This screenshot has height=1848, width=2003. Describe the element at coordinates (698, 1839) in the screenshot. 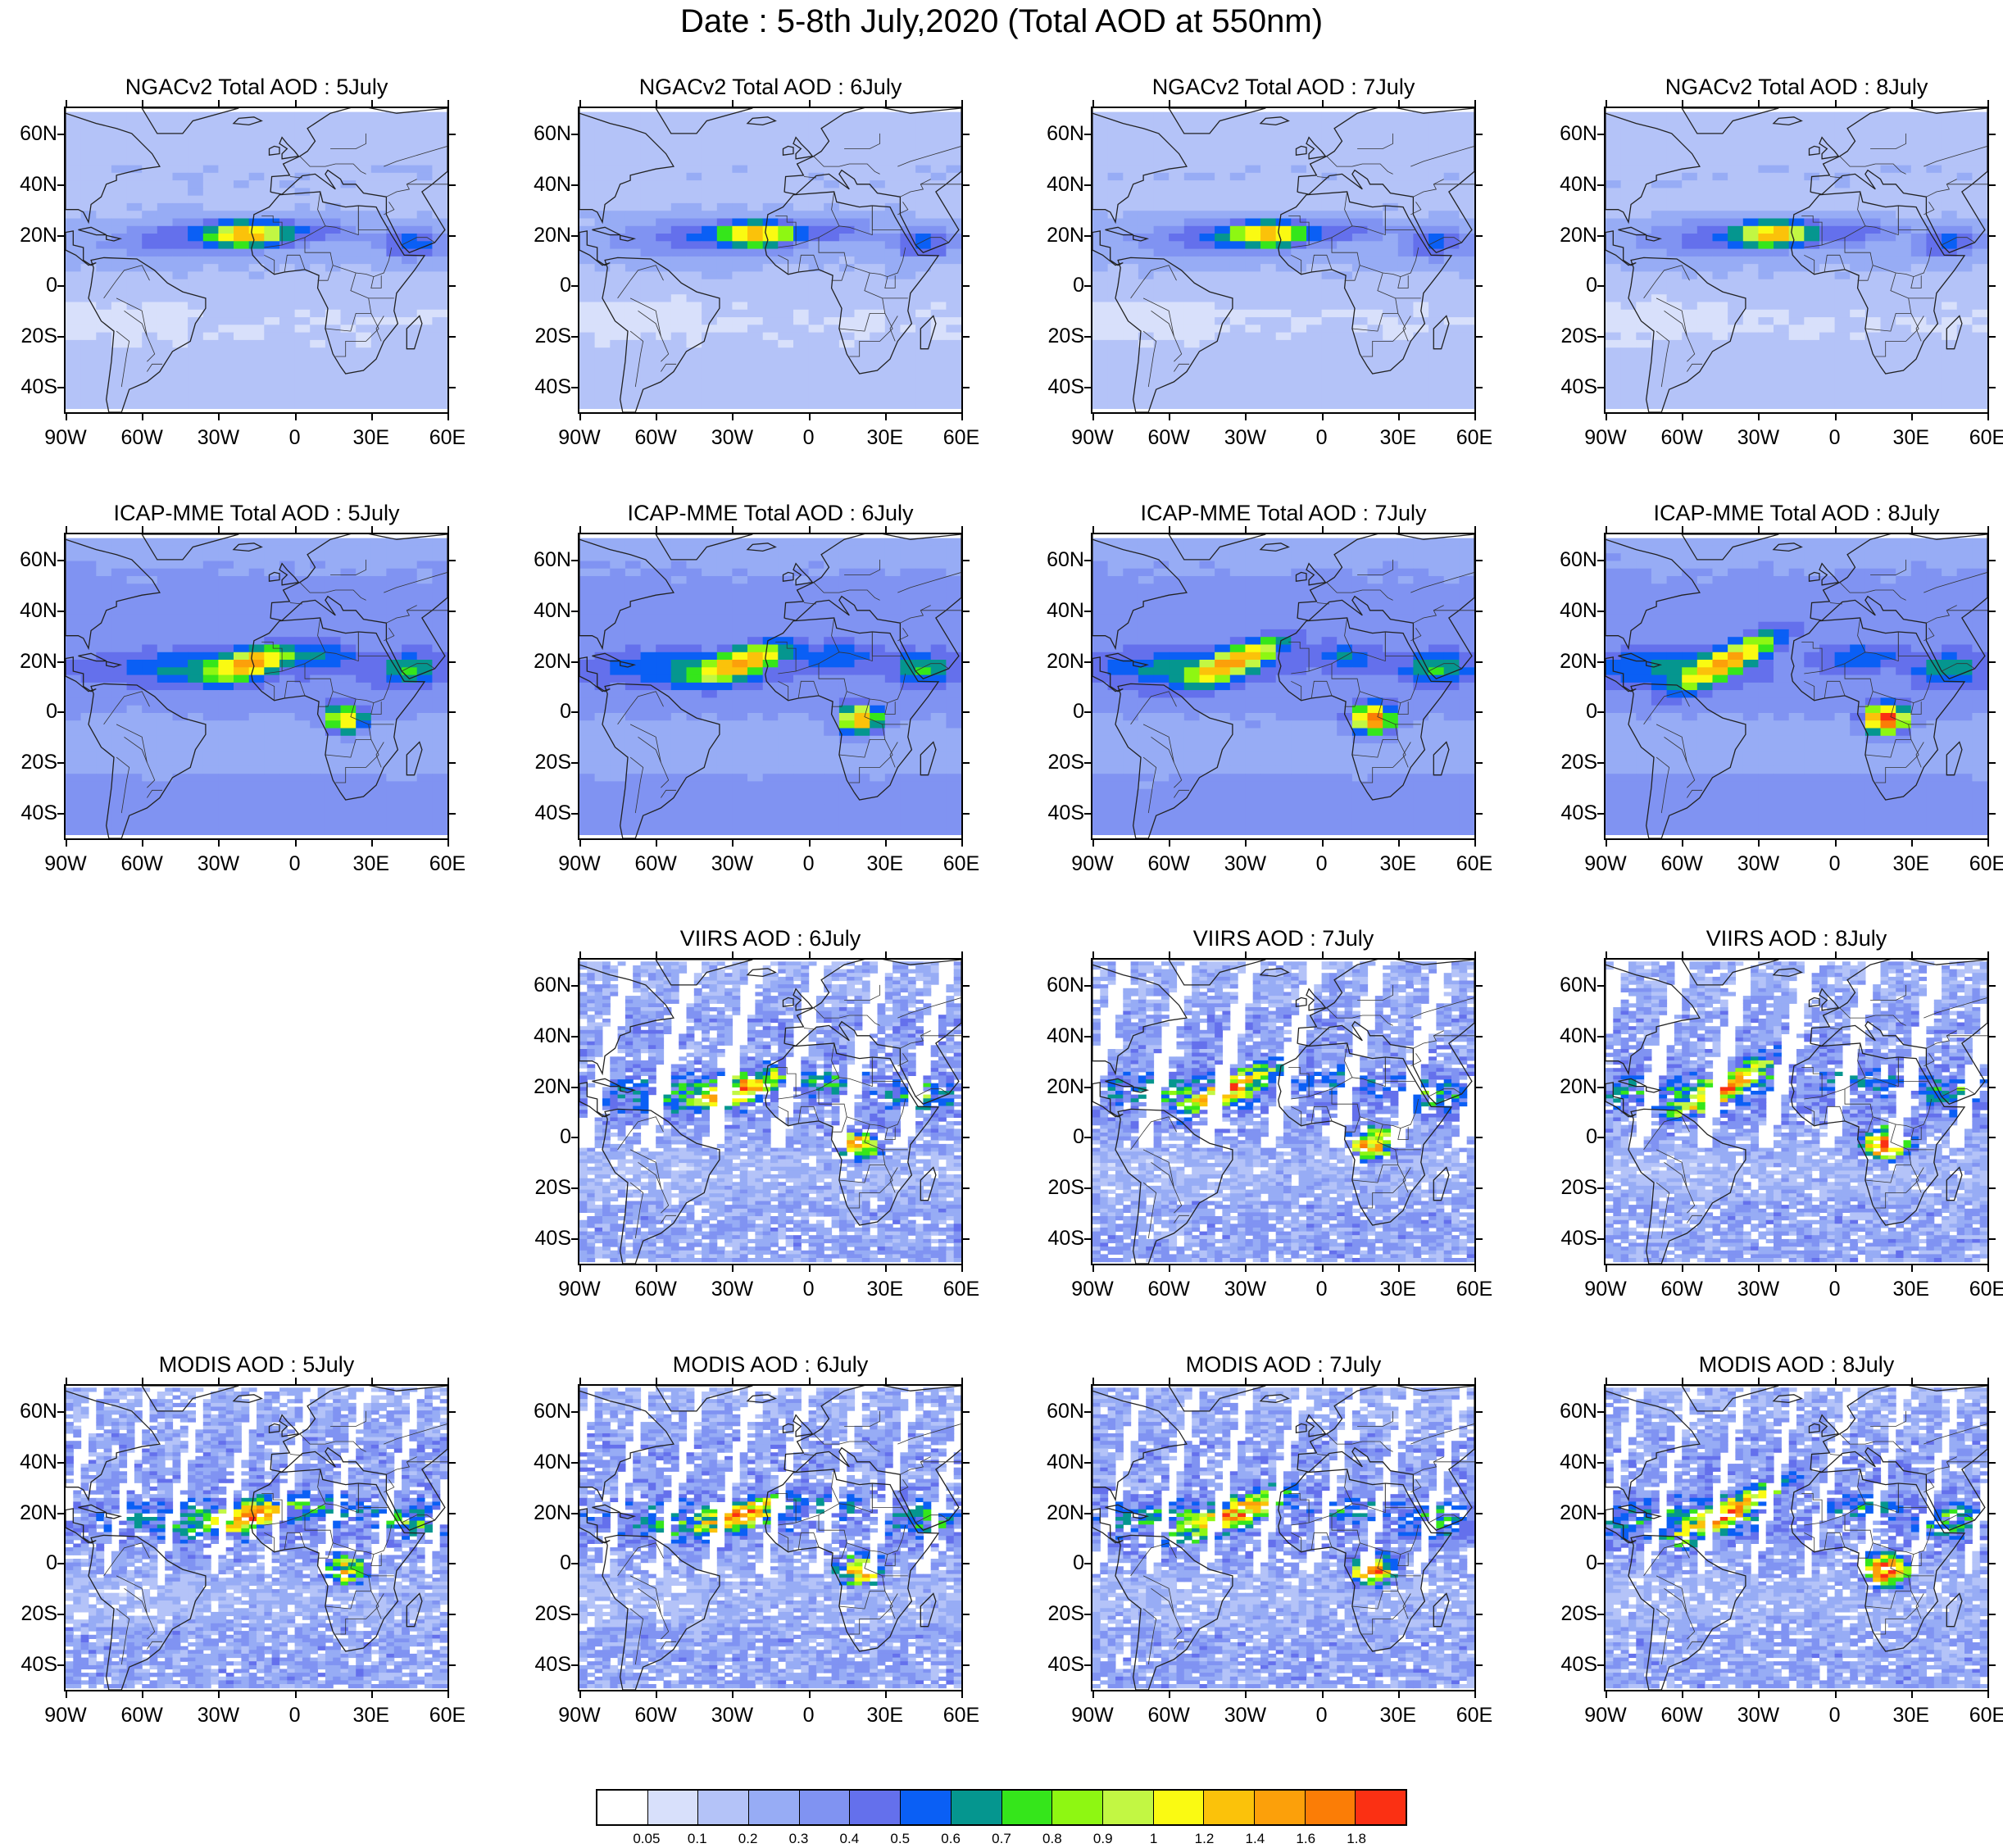

I see `colorbar-label: 0.1` at that location.